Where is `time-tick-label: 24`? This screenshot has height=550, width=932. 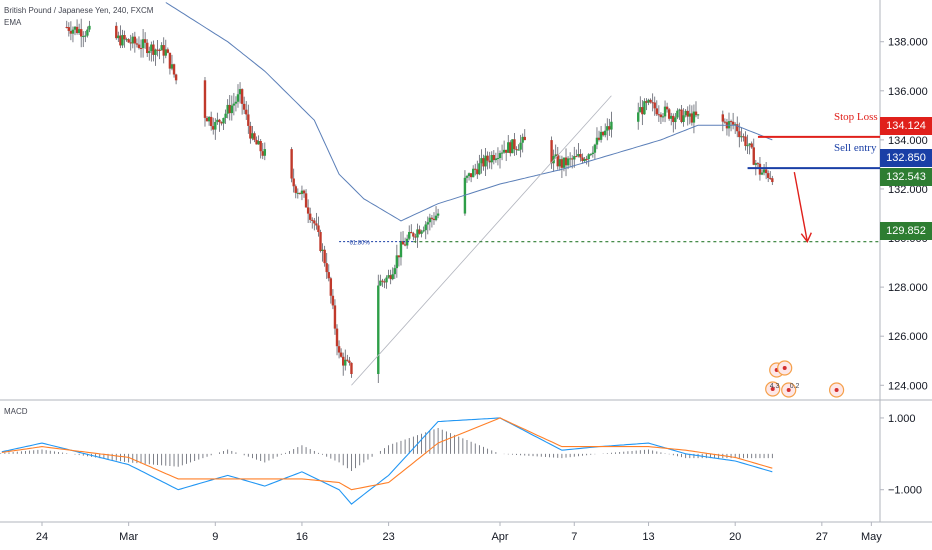
time-tick-label: 24 is located at coordinates (42, 537).